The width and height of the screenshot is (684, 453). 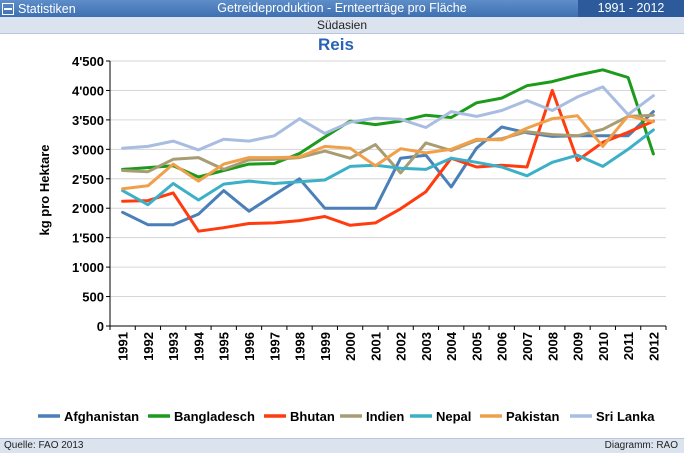 What do you see at coordinates (224, 346) in the screenshot?
I see `x-tick-label: 1995` at bounding box center [224, 346].